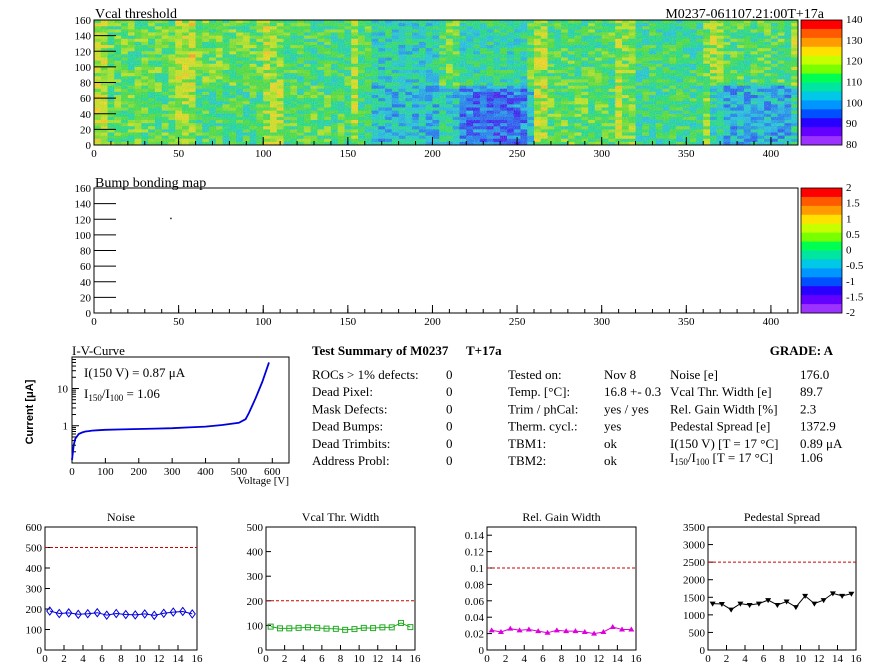 The image size is (896, 672). Describe the element at coordinates (598, 659) in the screenshot. I see `x-tick-label: 12` at that location.